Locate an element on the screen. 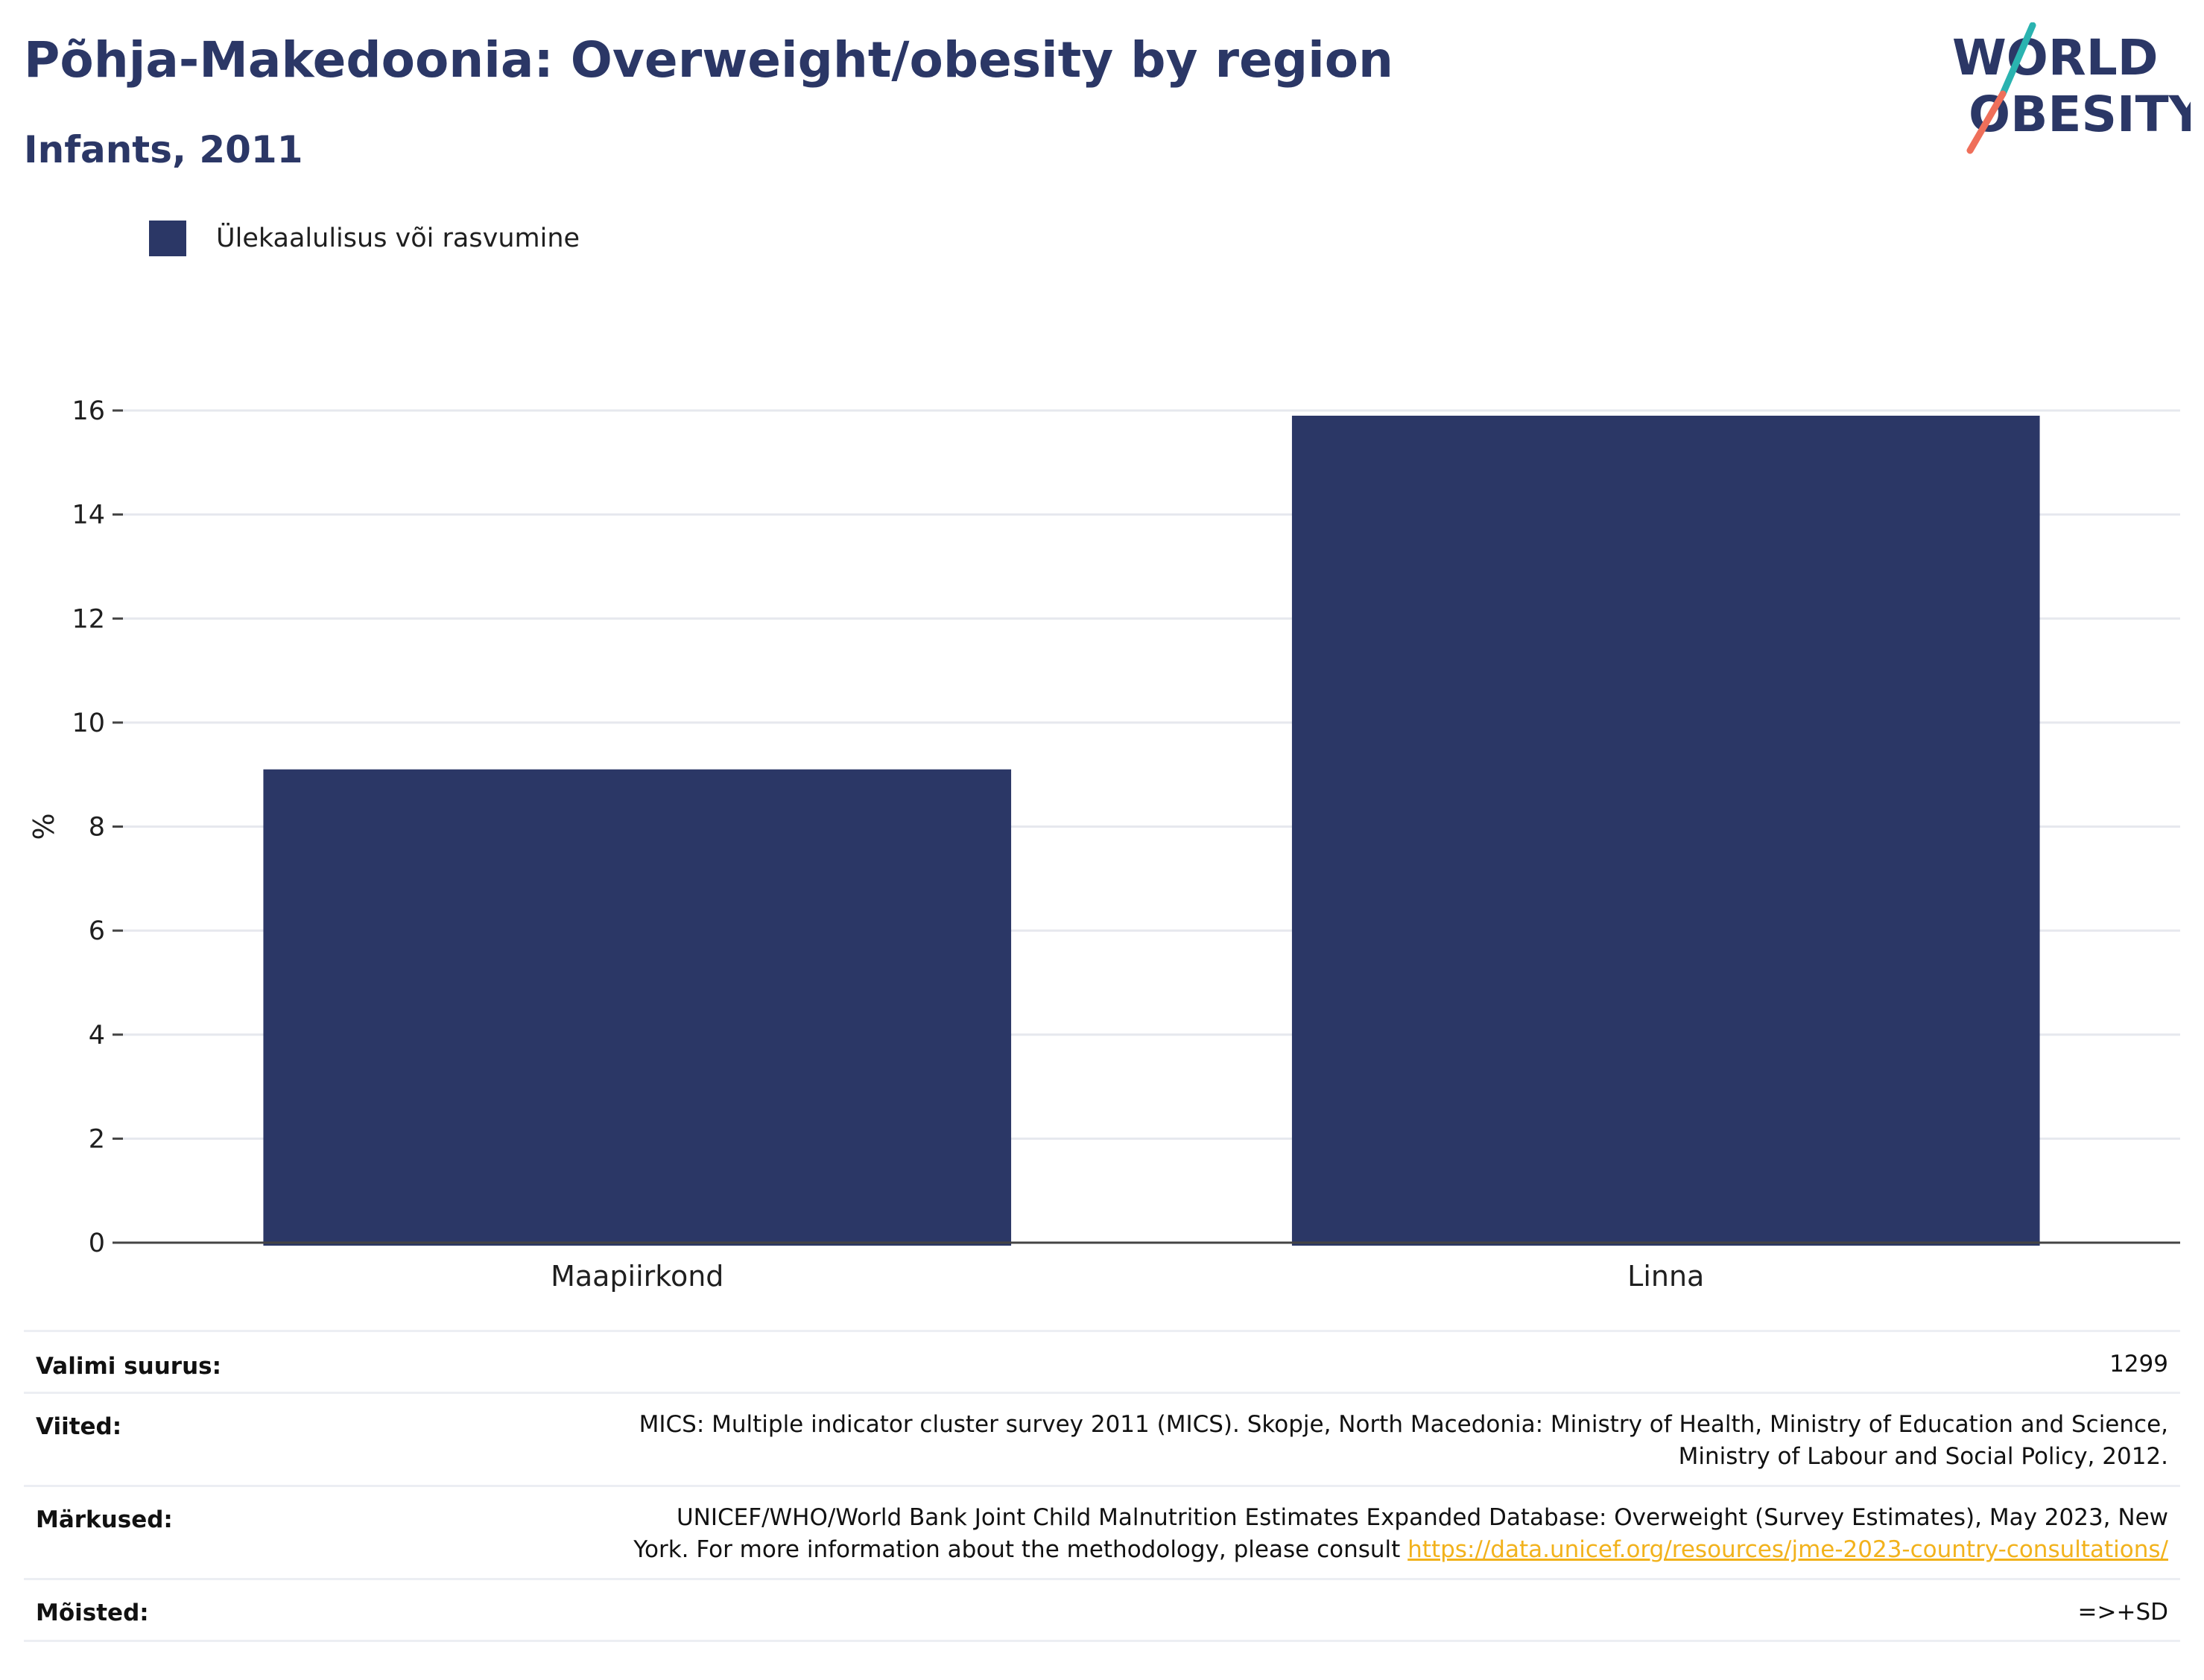 The width and height of the screenshot is (2204, 1680). y-tick-label: 4 is located at coordinates (97, 1035).